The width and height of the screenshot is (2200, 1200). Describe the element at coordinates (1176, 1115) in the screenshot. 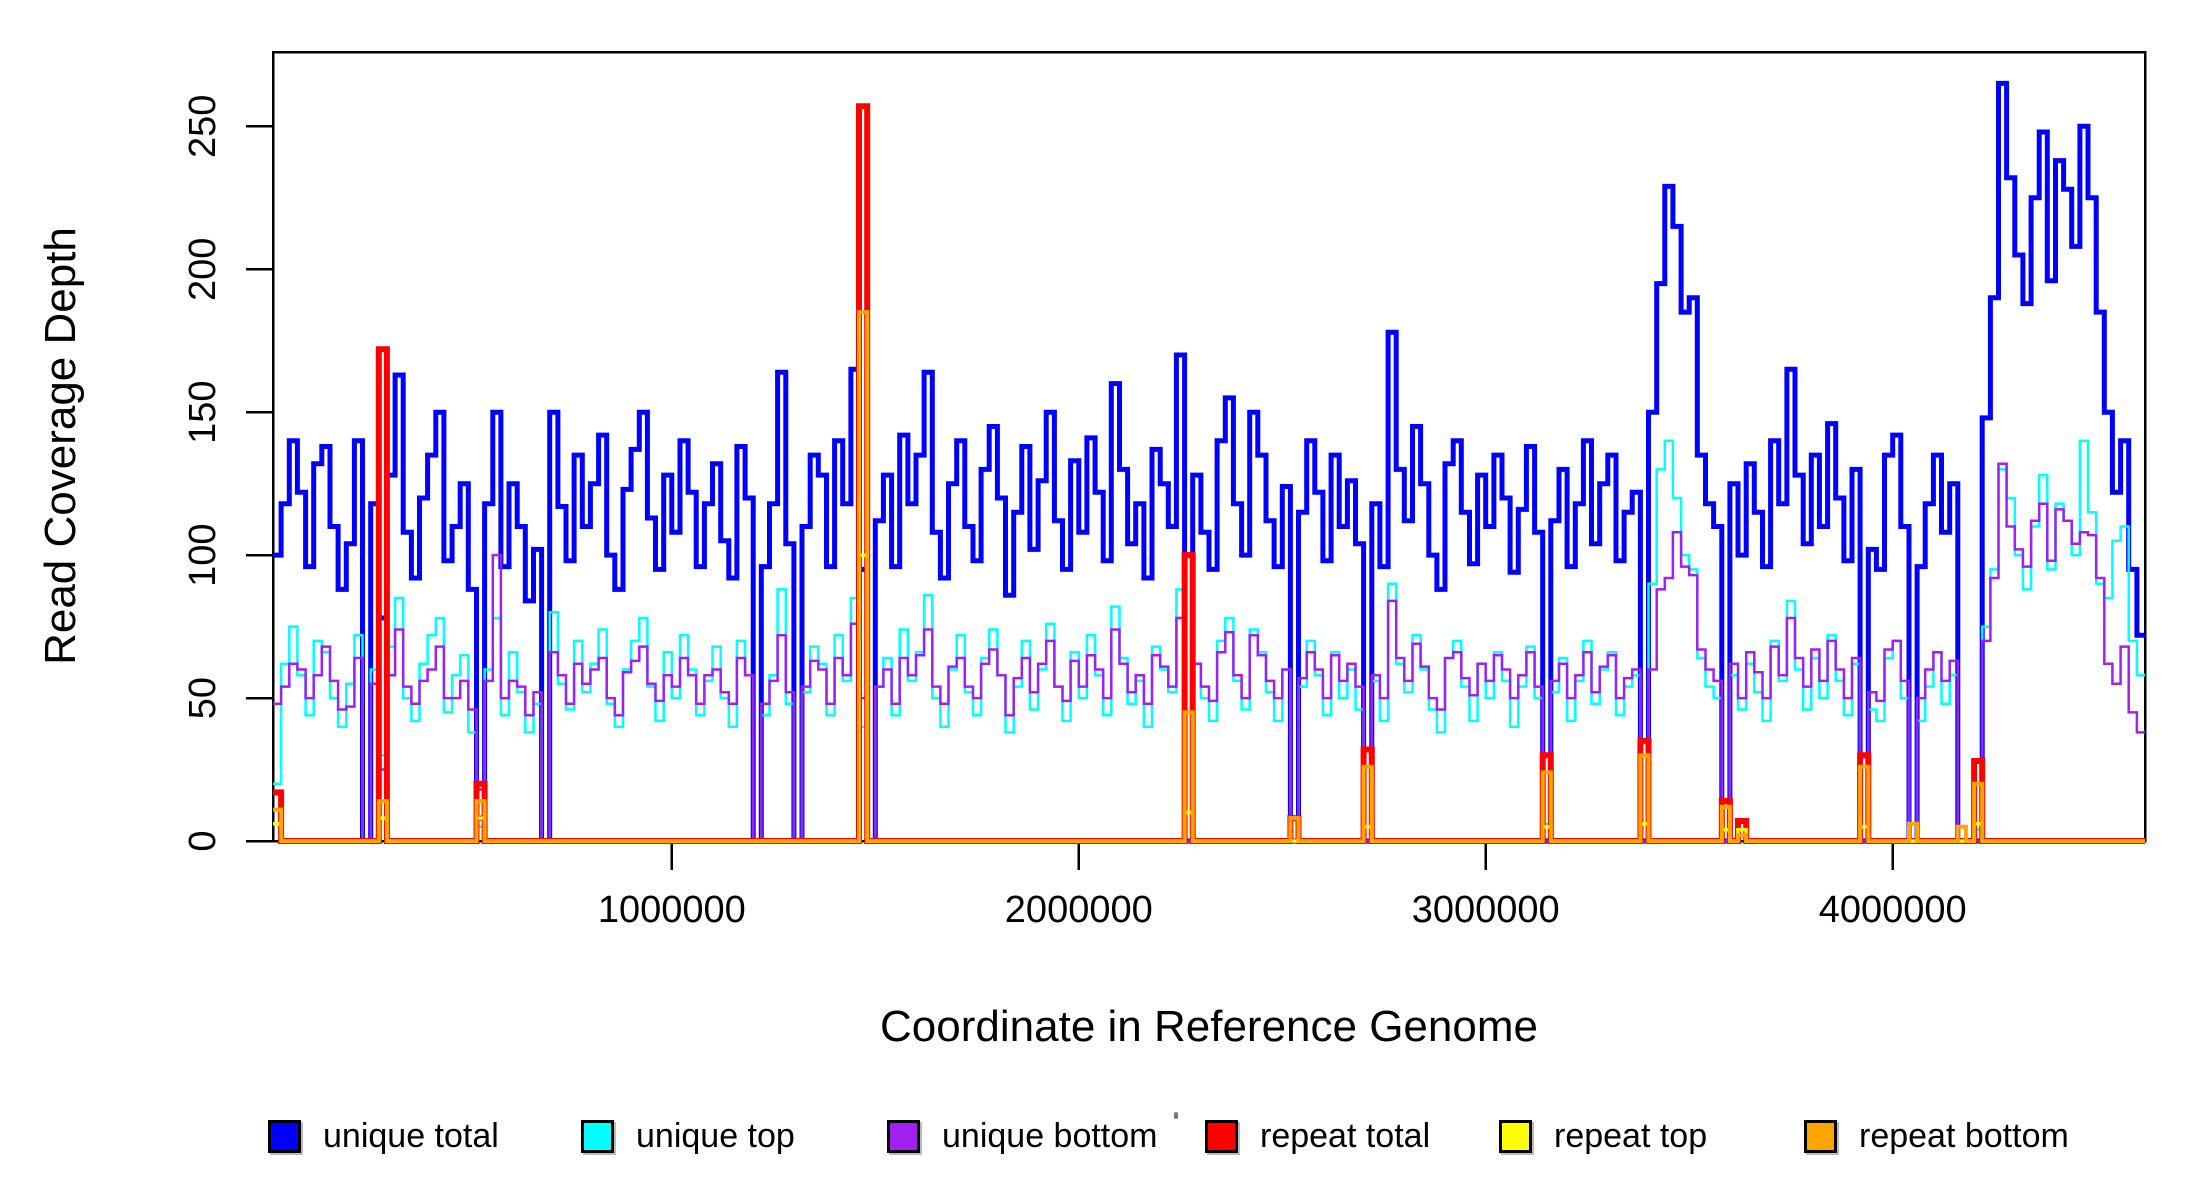

I see `stray-dot-artifact` at that location.